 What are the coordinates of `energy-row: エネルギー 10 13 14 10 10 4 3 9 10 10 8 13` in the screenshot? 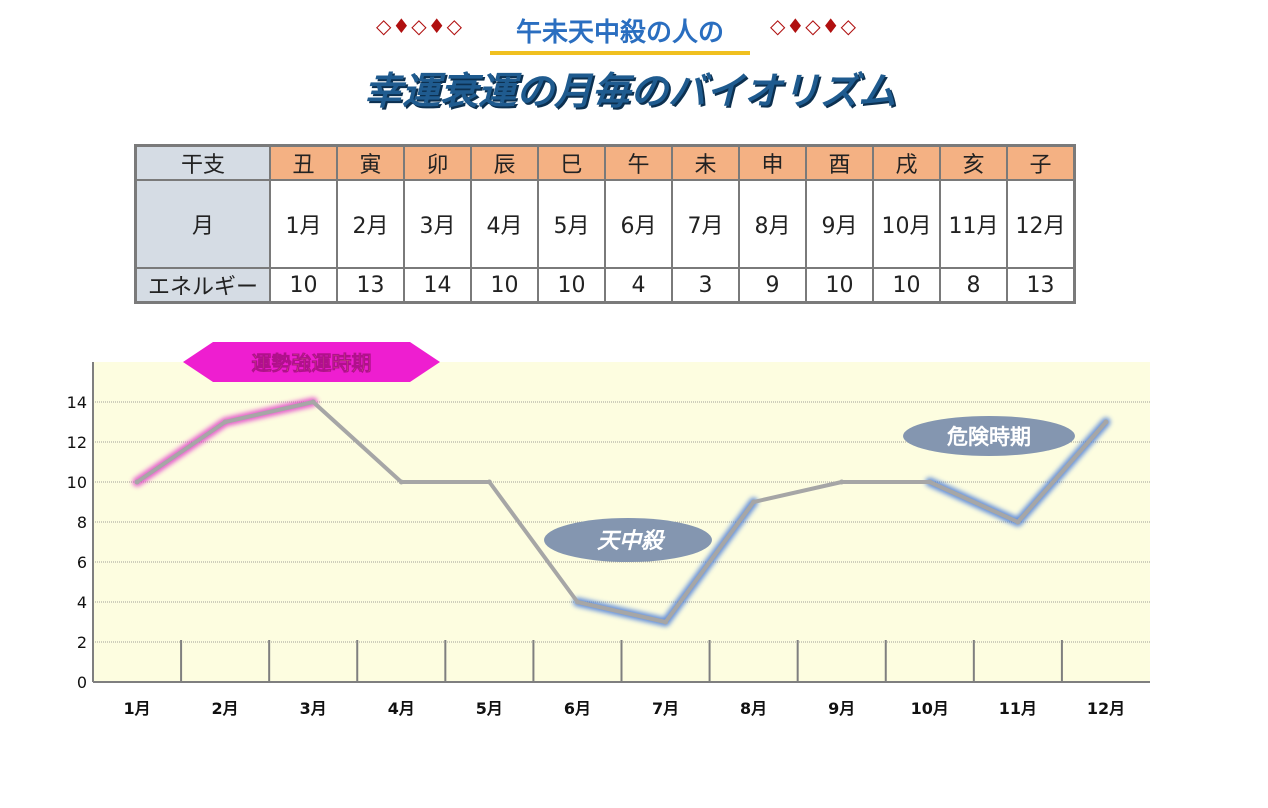 It's located at (605, 285).